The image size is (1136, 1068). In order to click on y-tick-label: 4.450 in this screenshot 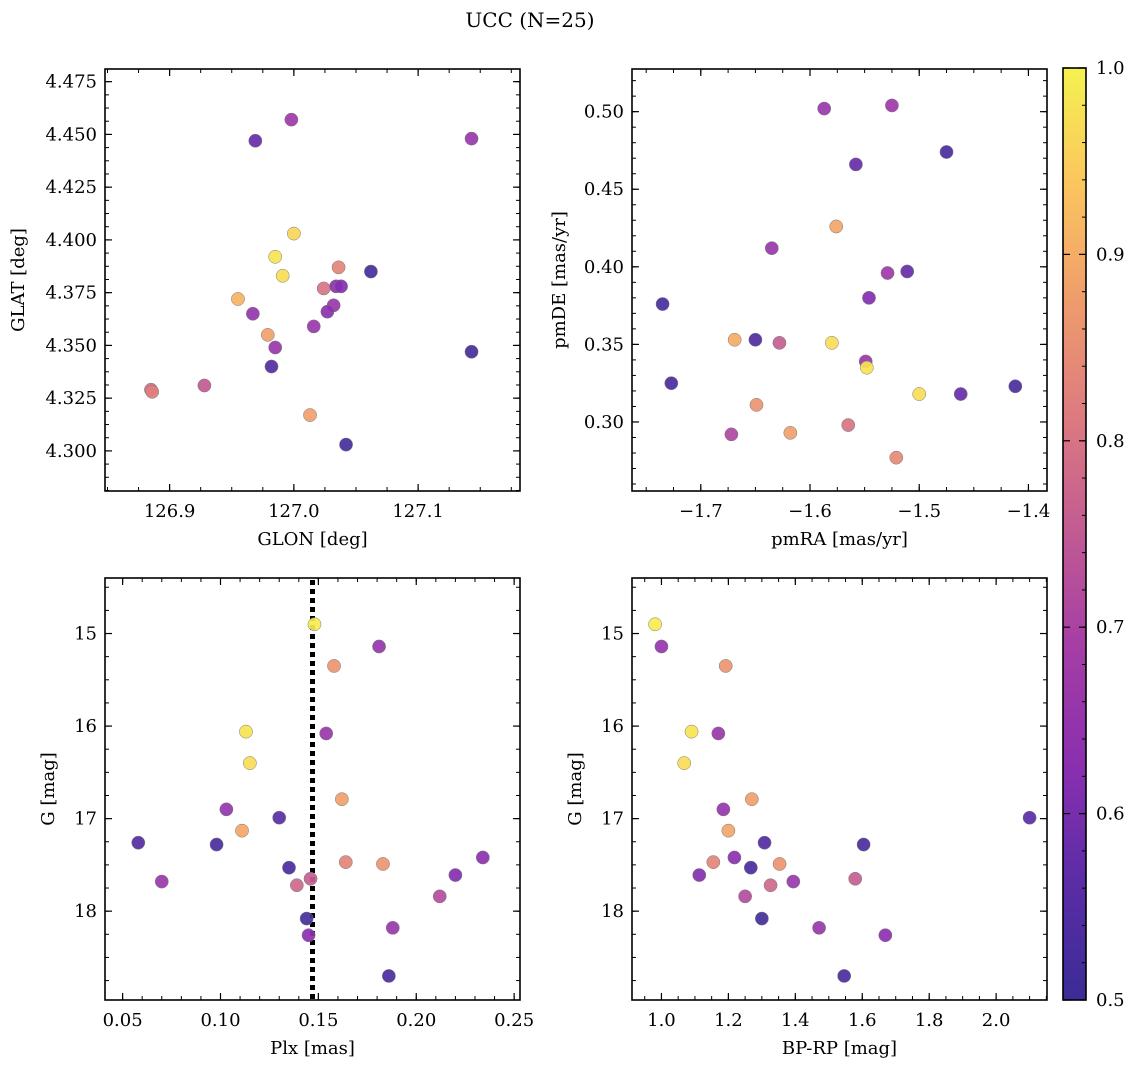, I will do `click(71, 134)`.